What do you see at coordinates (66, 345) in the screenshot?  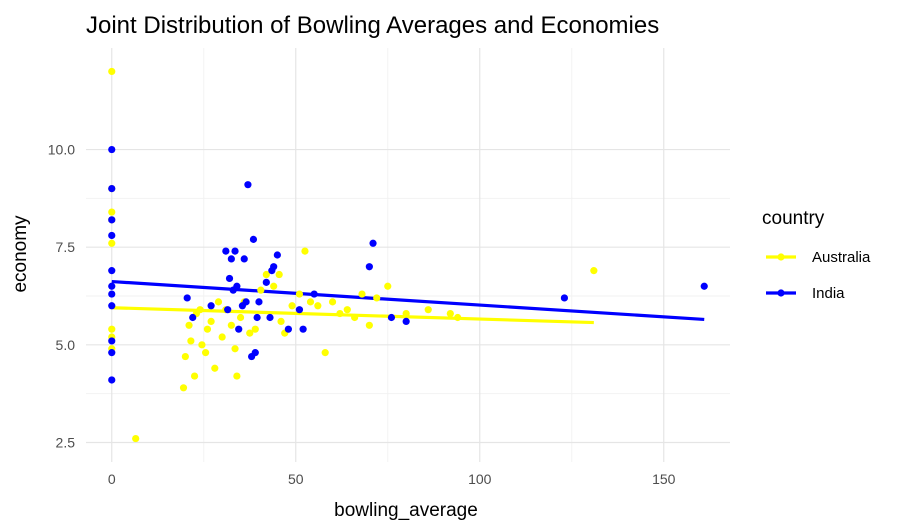 I see `y-tick-label: 5.0` at bounding box center [66, 345].